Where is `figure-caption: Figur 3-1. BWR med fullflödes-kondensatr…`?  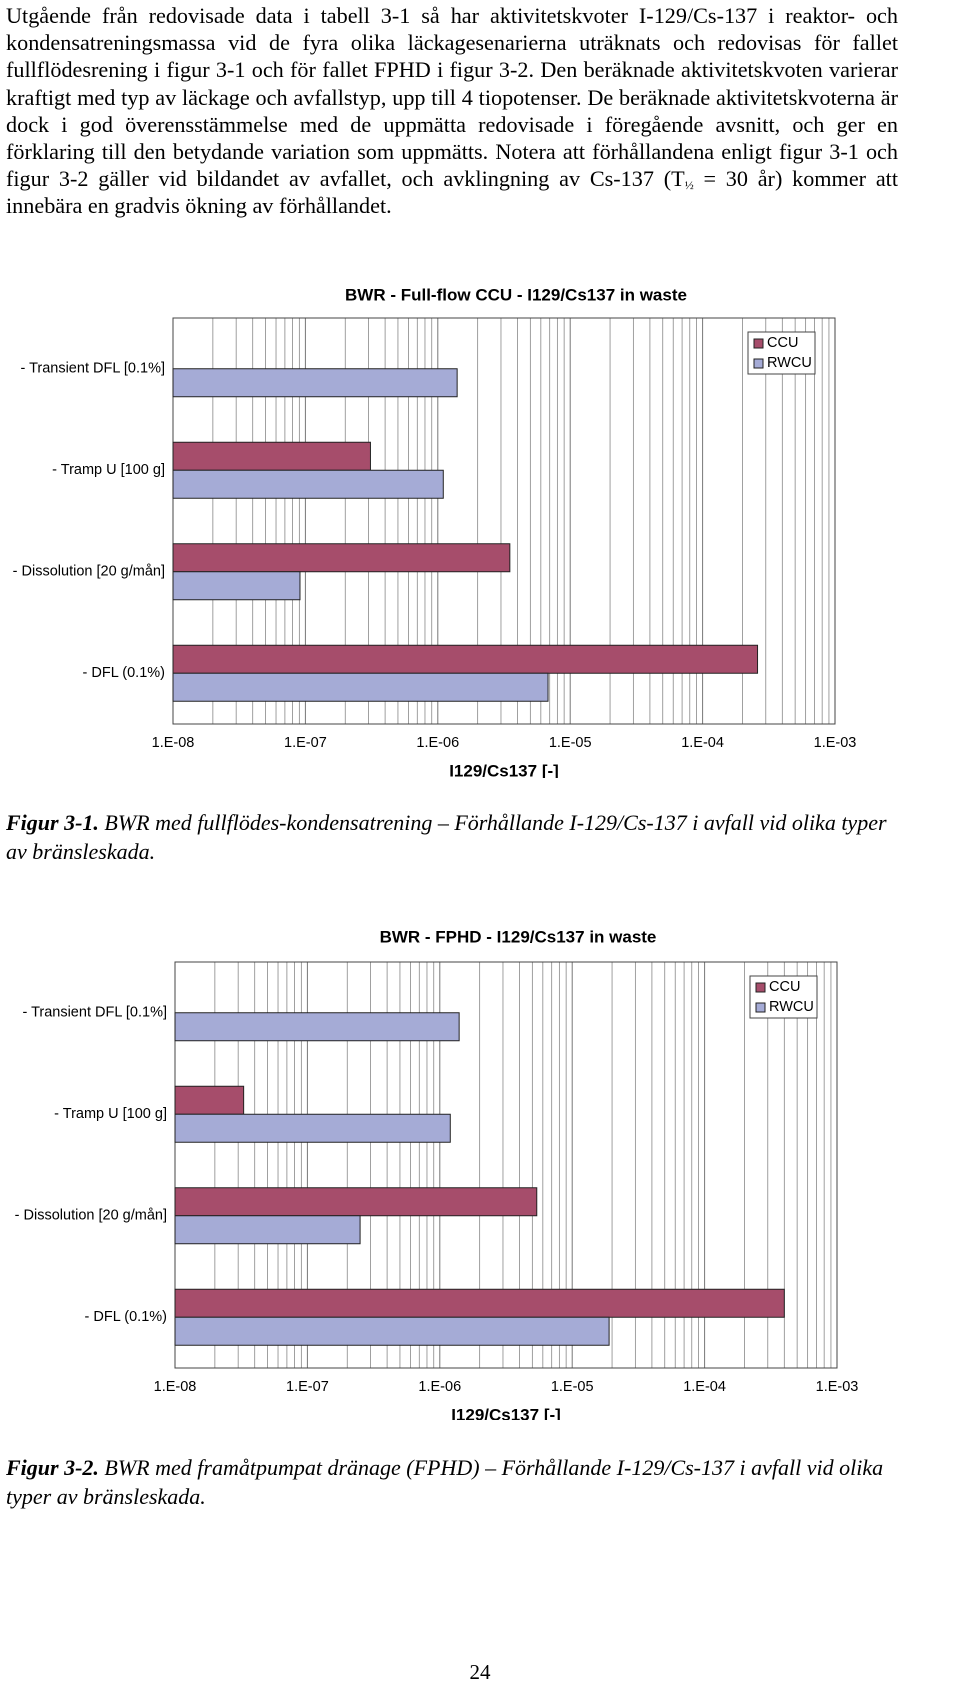 figure-caption: Figur 3-1. BWR med fullflödes-kondensatr… is located at coordinates (456, 837).